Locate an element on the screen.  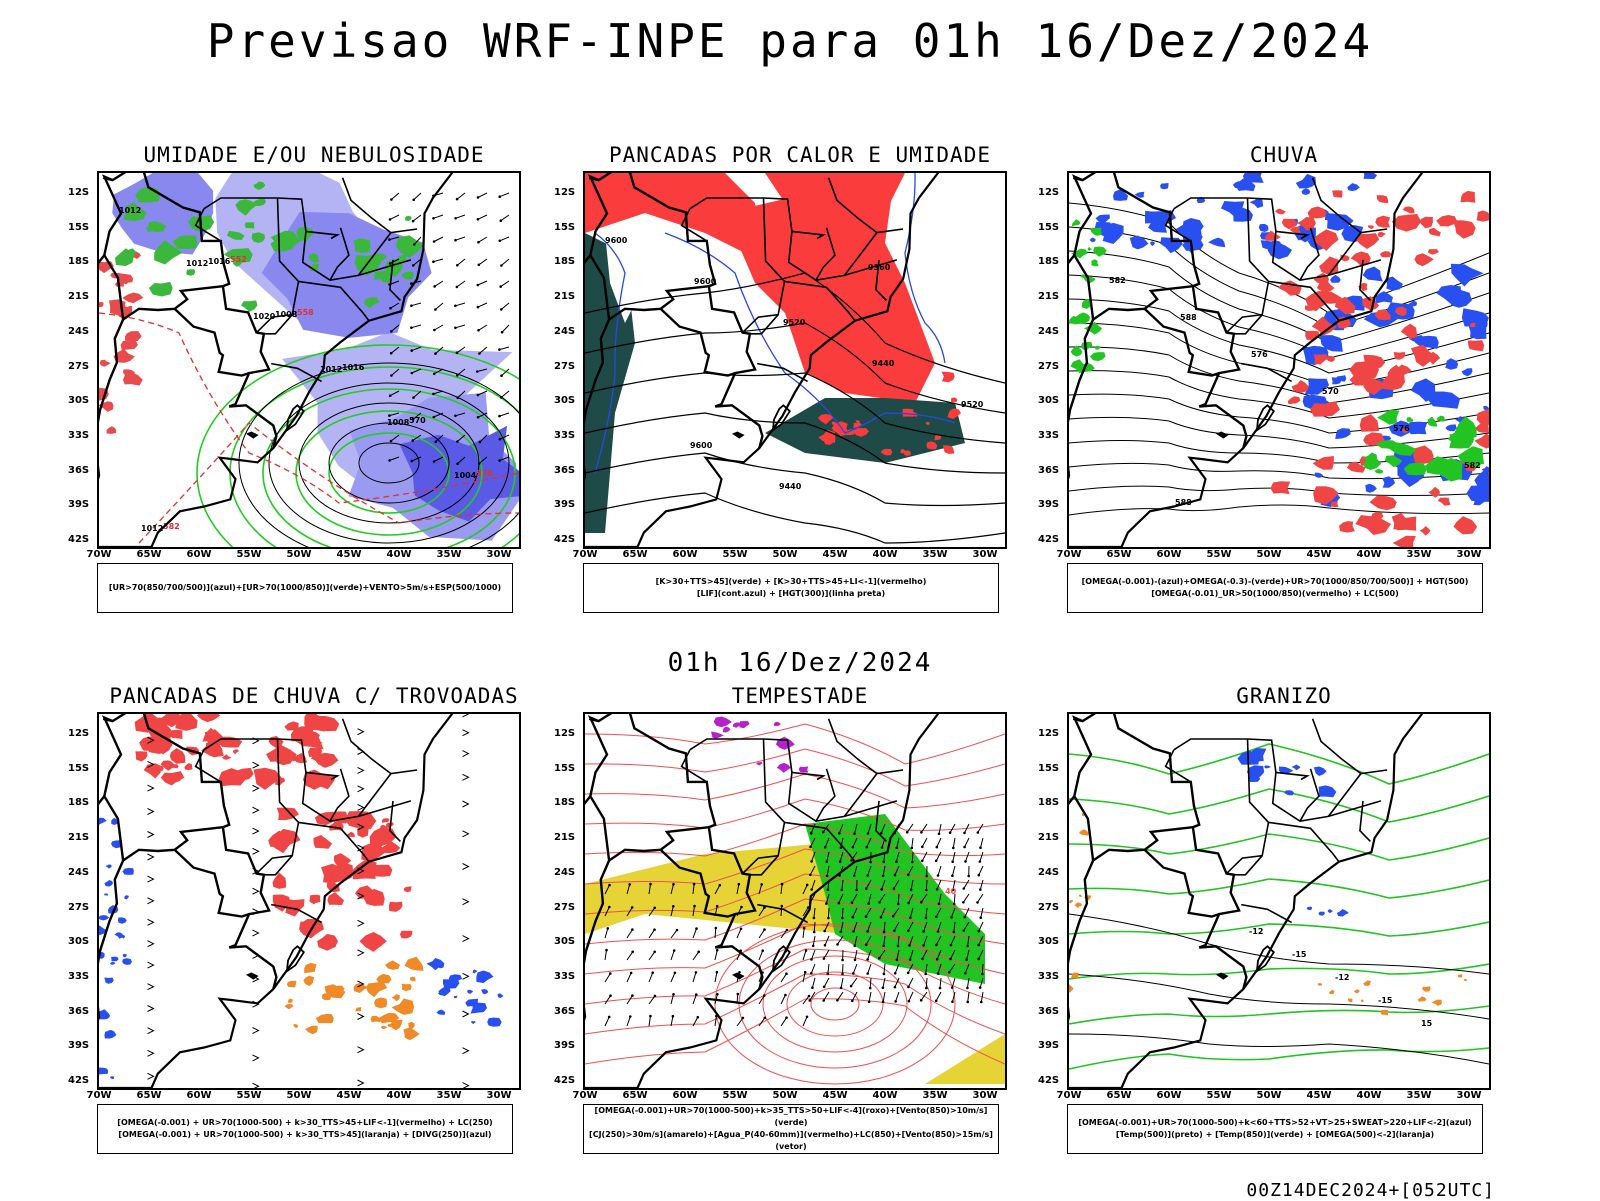
longitude-label: 55W is located at coordinates (735, 1095).